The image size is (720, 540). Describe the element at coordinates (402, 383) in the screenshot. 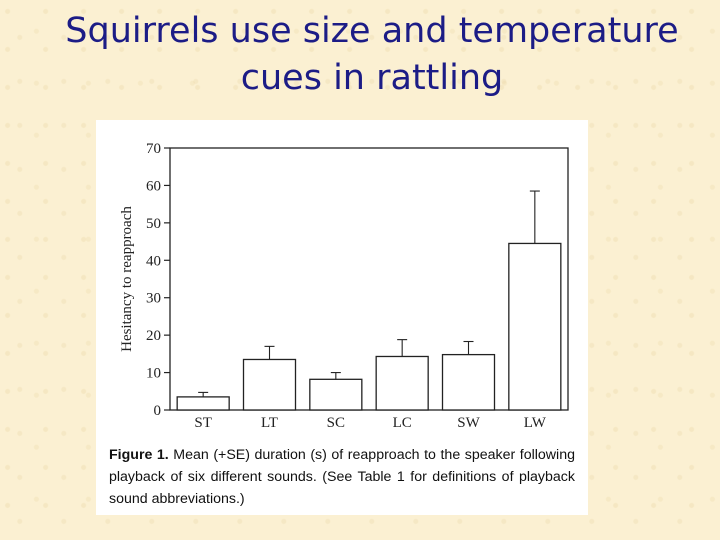

I see `bar-lc` at that location.